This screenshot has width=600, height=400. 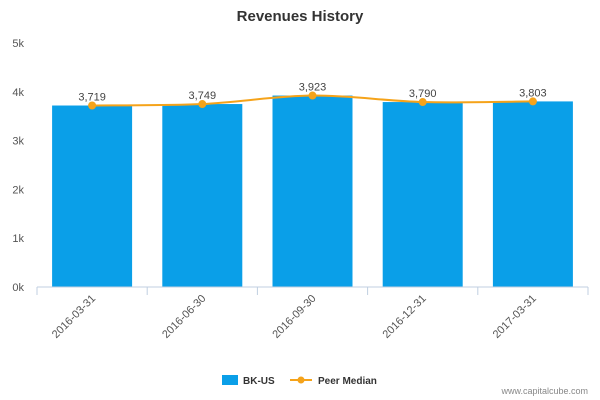 I want to click on data-label: 3,749, so click(x=203, y=96).